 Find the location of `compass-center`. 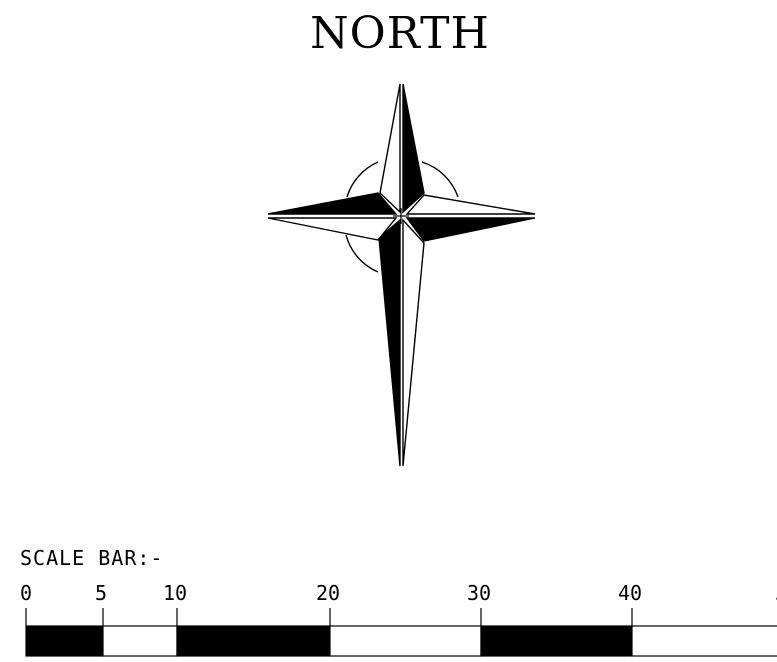

compass-center is located at coordinates (401, 216).